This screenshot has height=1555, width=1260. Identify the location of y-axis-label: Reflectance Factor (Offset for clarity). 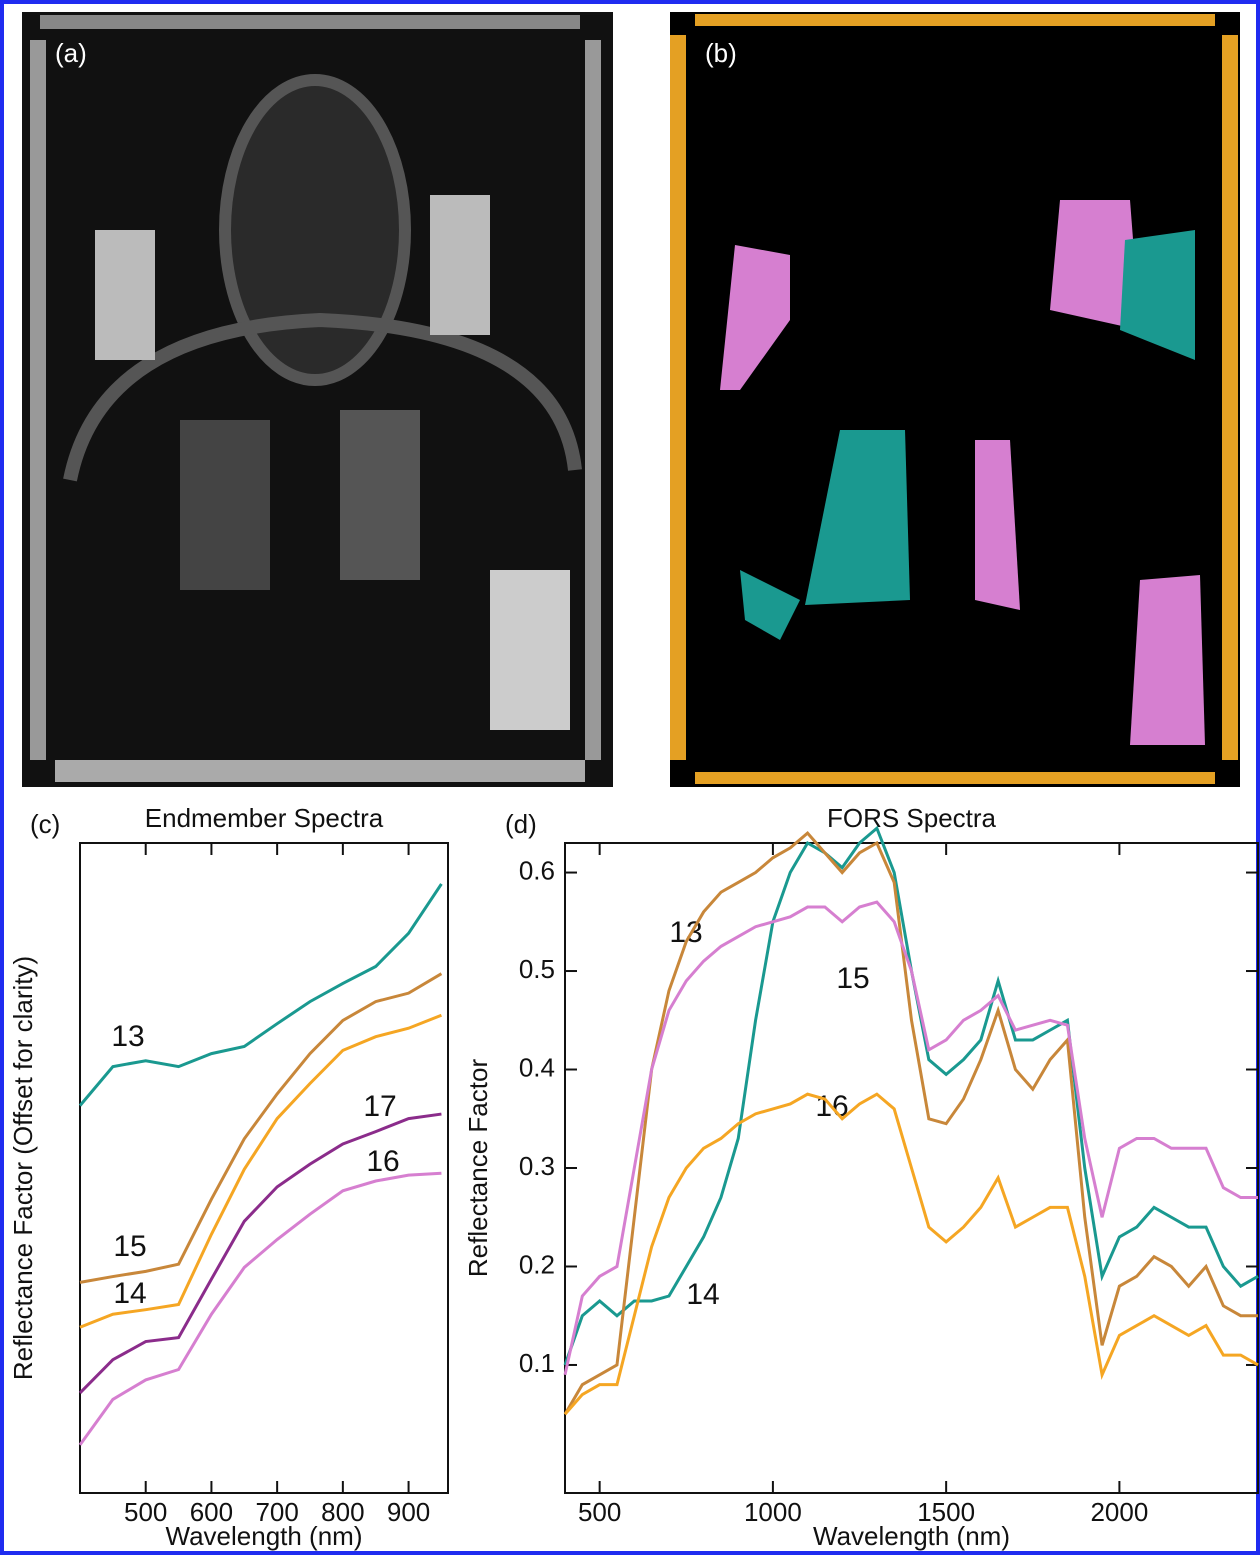
(23, 1168).